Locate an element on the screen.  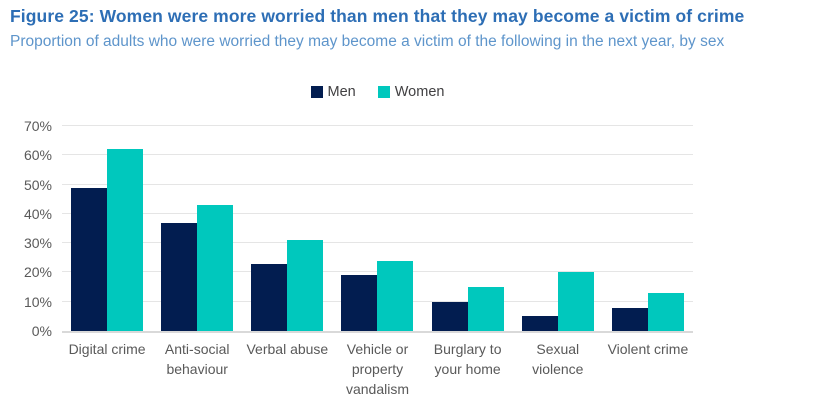
x-axis-label: Burglary to your home is located at coordinates (467, 359).